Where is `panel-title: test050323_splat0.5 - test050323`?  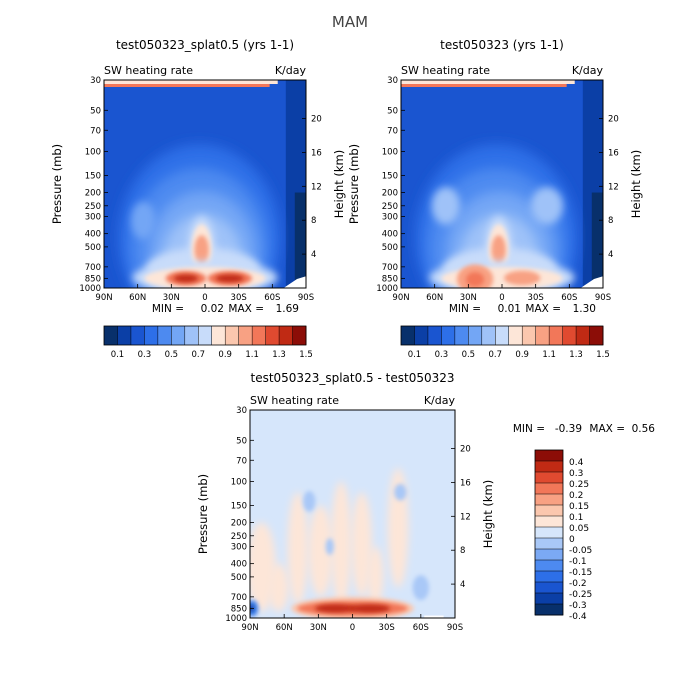
panel-title: test050323_splat0.5 - test050323 is located at coordinates (352, 378).